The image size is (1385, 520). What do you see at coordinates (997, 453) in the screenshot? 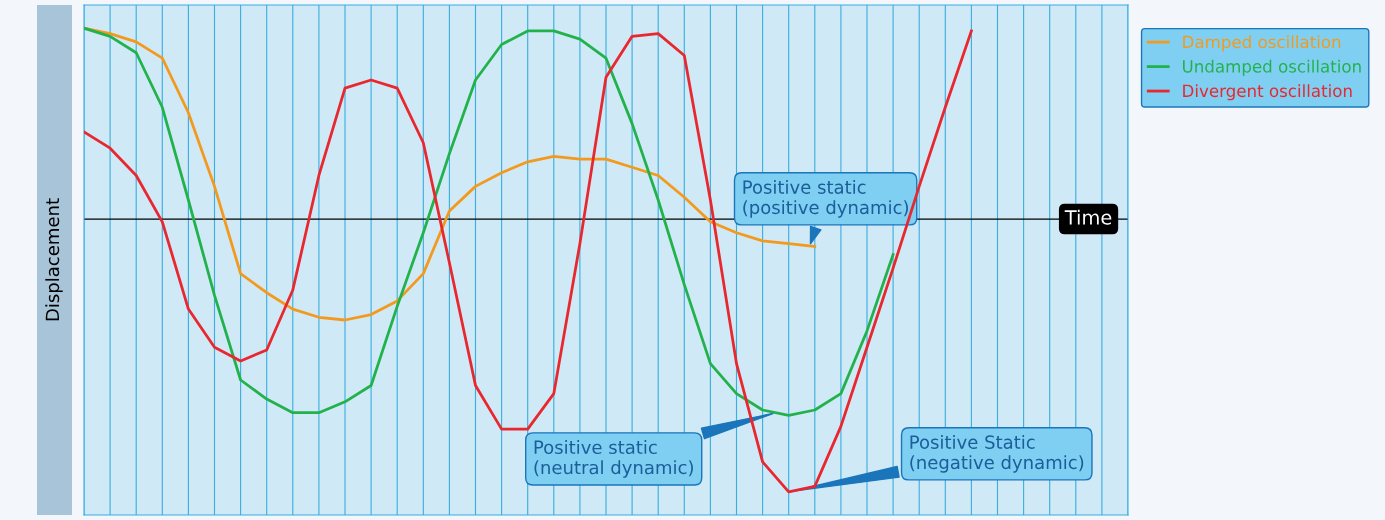
I see `annotation: Positive Static (negative dynamic)` at bounding box center [997, 453].